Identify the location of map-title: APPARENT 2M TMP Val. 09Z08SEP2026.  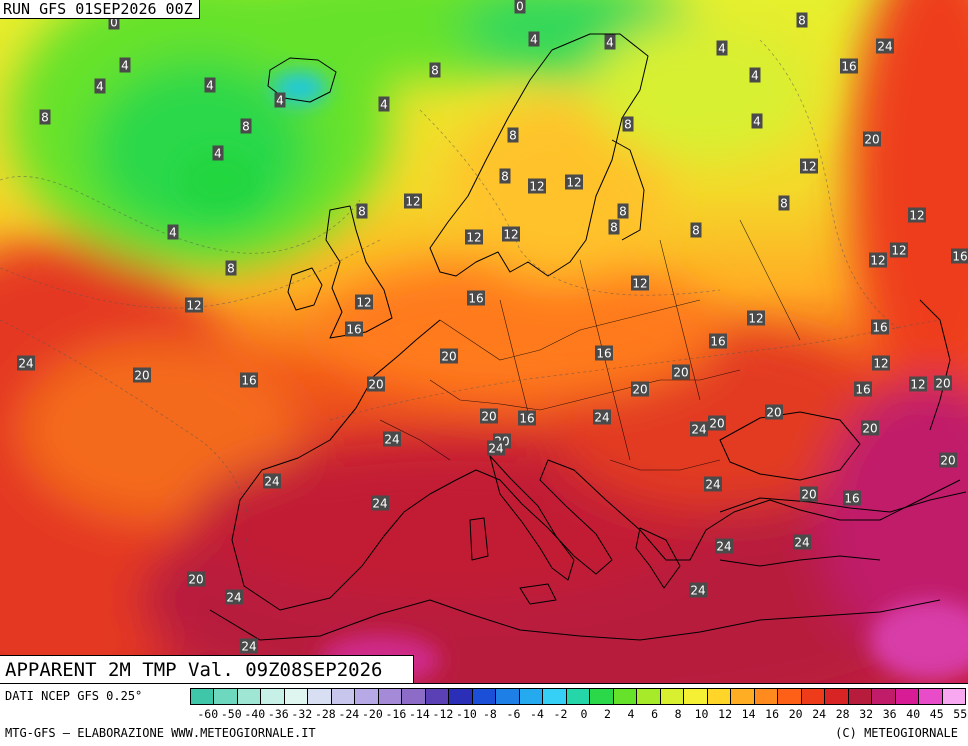
(207, 669).